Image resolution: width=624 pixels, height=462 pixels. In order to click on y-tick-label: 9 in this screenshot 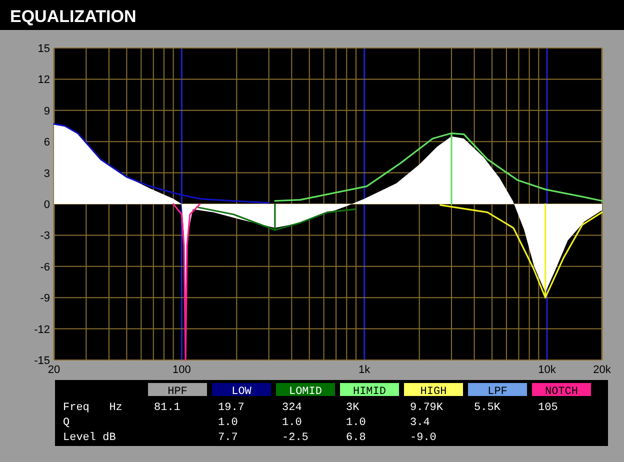, I will do `click(47, 111)`.